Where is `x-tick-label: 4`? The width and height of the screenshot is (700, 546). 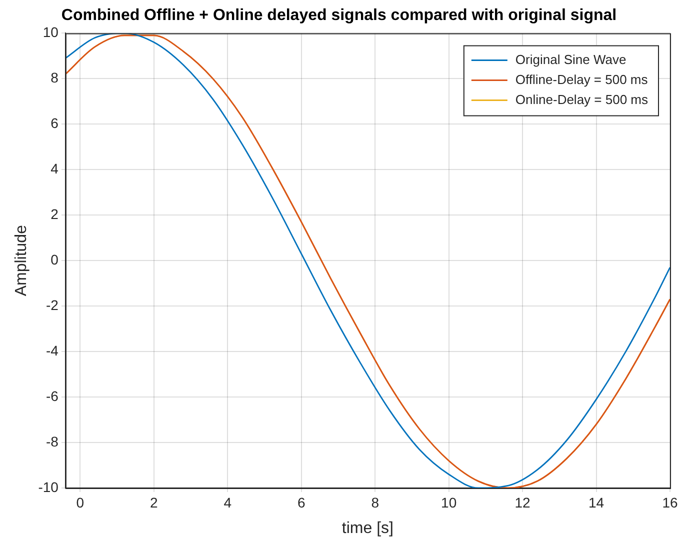 x-tick-label: 4 is located at coordinates (228, 502).